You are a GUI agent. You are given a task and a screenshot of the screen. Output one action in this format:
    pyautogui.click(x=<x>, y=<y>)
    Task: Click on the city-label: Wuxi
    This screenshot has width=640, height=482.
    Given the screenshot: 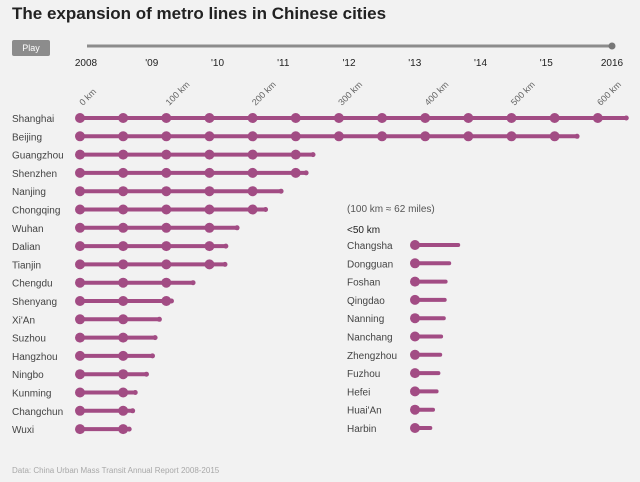 What is the action you would take?
    pyautogui.click(x=23, y=430)
    